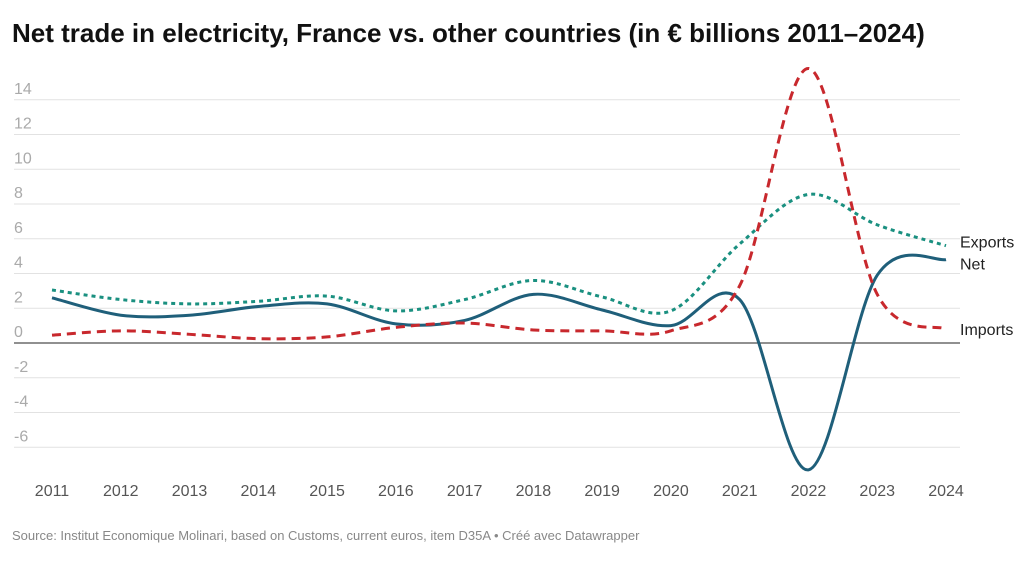 This screenshot has height=562, width=1030. Describe the element at coordinates (809, 491) in the screenshot. I see `x-tick-label: 2022` at that location.